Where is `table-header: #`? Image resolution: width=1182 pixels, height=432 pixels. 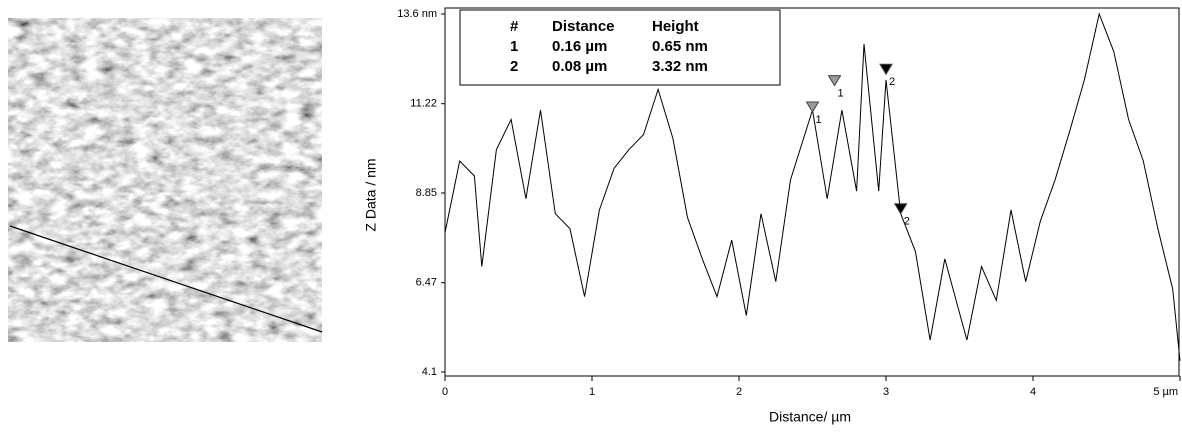
table-header: # is located at coordinates (514, 26).